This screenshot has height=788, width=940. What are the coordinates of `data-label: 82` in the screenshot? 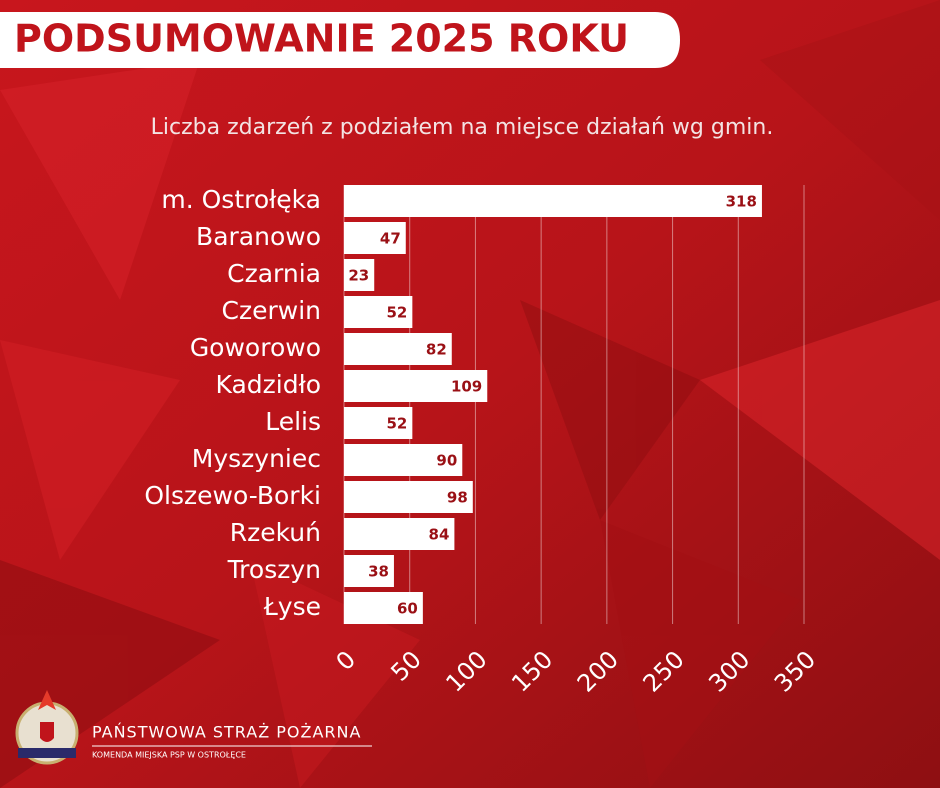 It's located at (436, 350).